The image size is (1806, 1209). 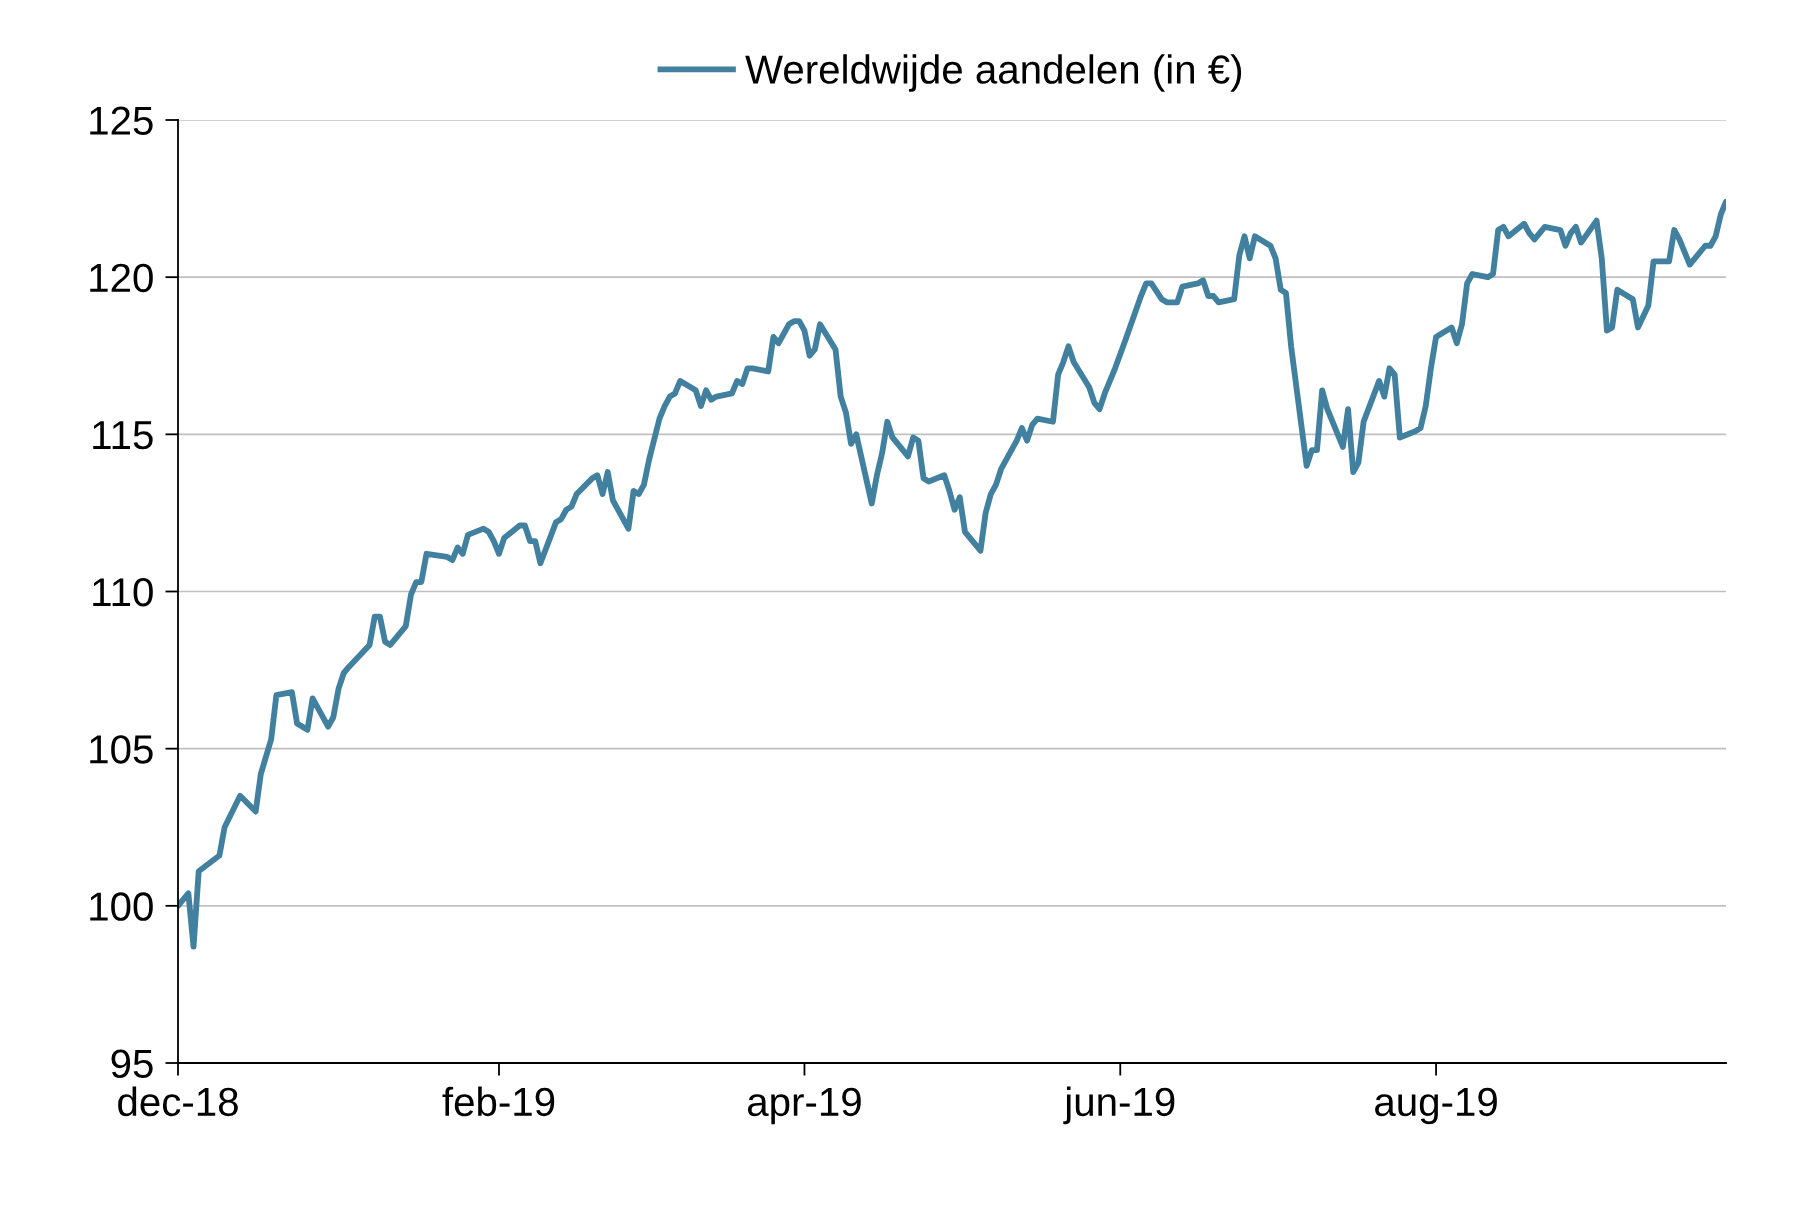 I want to click on x-tick-label: feb-19, so click(x=498, y=1101).